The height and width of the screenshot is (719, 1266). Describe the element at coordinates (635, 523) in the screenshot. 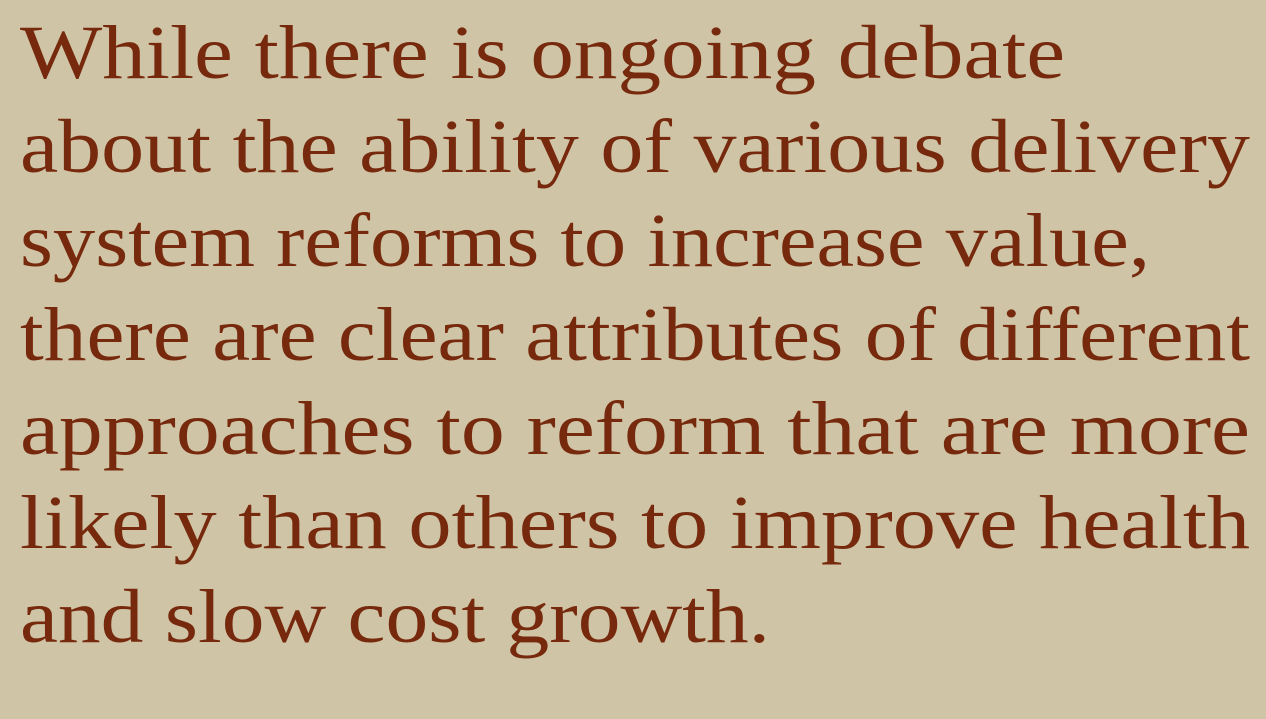

I see `text-line: likely than others to improve health` at that location.